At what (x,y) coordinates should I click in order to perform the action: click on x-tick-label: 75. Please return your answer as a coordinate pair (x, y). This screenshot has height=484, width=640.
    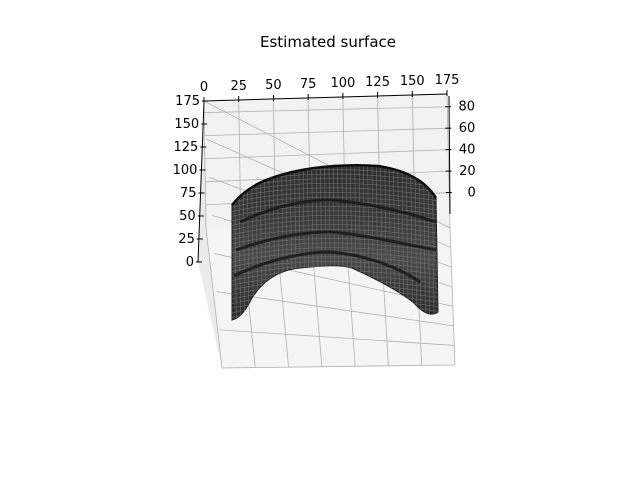
    Looking at the image, I should click on (308, 84).